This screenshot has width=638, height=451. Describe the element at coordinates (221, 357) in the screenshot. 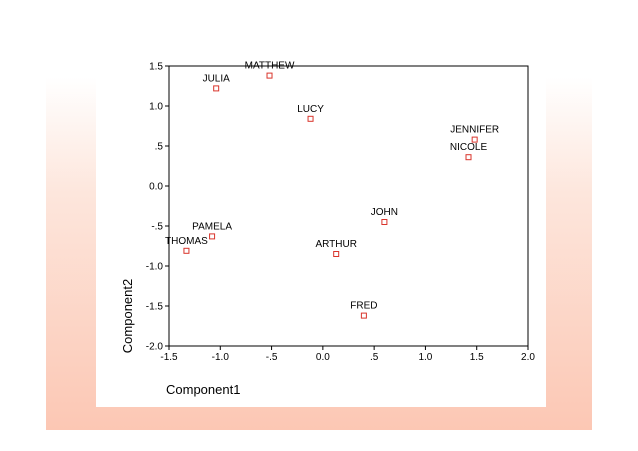

I see `x-tick-label: -1.0` at that location.